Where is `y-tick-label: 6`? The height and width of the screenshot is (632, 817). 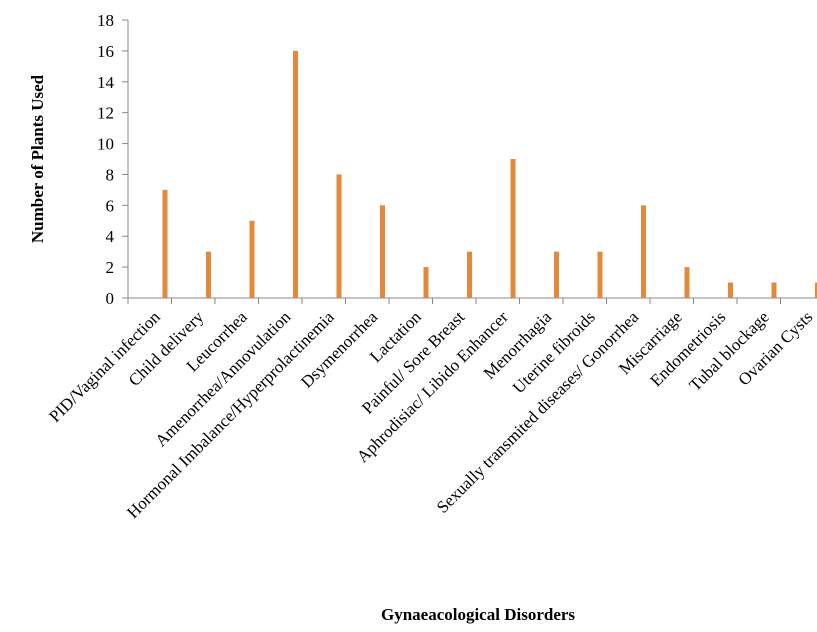 y-tick-label: 6 is located at coordinates (110, 205).